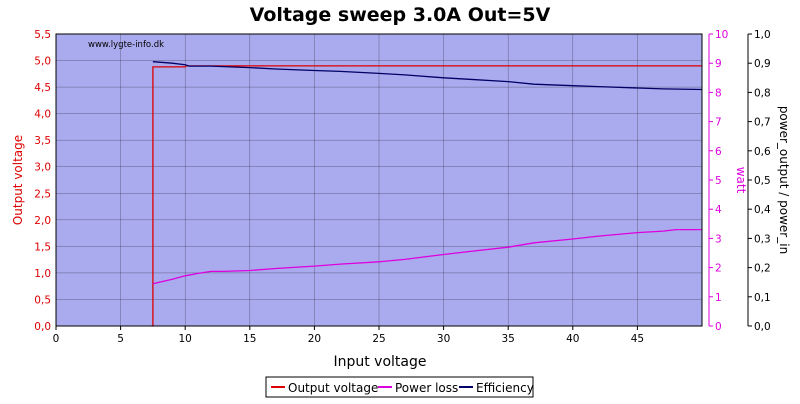 The height and width of the screenshot is (404, 800). I want to click on y-right2-tick-label: 0,3, so click(762, 239).